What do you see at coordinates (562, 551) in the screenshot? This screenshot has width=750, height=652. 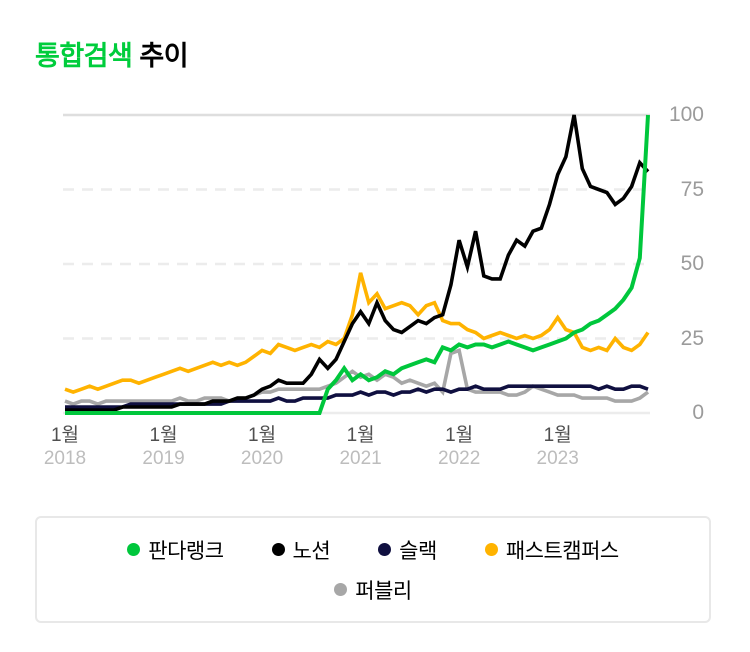 I see `legend-label: 패스트캠퍼스` at bounding box center [562, 551].